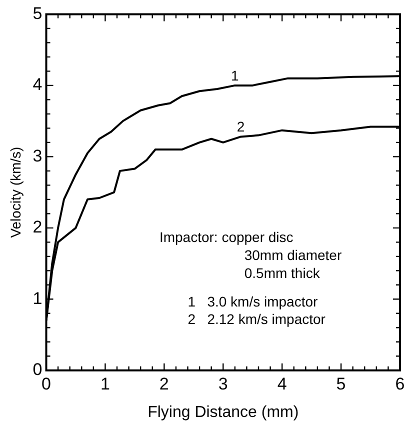  What do you see at coordinates (235, 75) in the screenshot?
I see `annotation: 1` at bounding box center [235, 75].